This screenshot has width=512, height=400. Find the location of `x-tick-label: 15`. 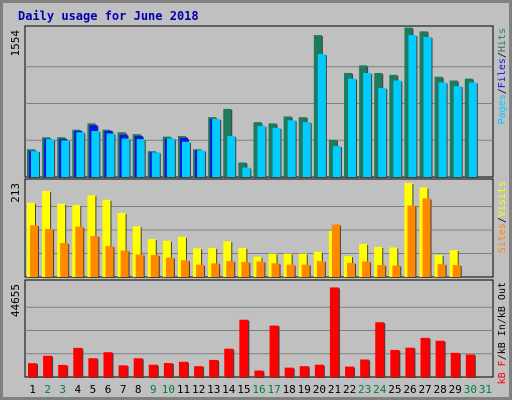

x-tick-label: 15 is located at coordinates (243, 389).